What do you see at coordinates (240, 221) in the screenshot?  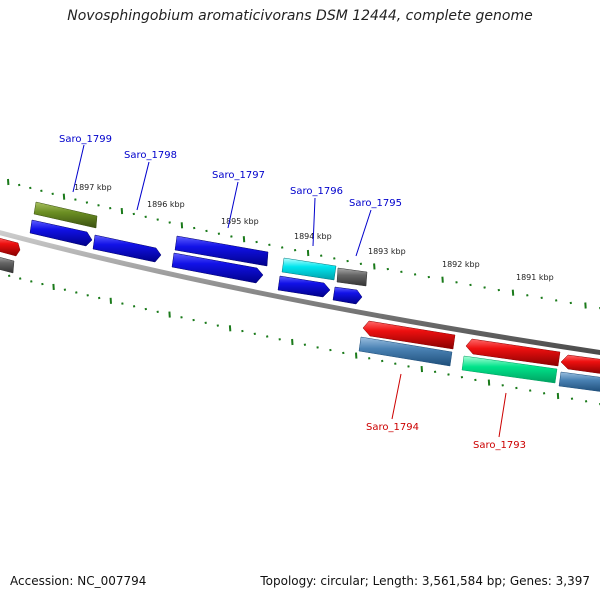 I see `kbp-label-1895: 1895 kbp` at bounding box center [240, 221].